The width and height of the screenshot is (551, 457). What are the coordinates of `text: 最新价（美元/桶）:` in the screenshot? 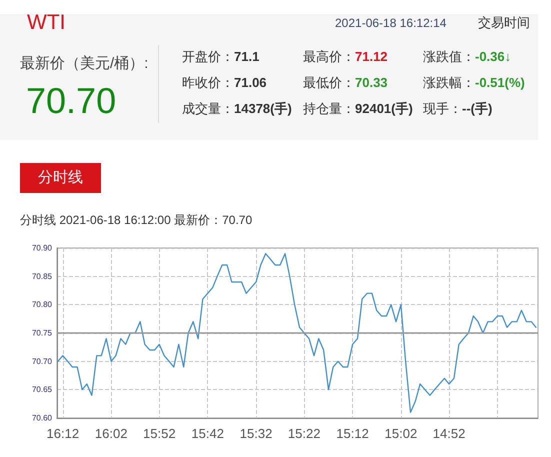 It's located at (84, 63).